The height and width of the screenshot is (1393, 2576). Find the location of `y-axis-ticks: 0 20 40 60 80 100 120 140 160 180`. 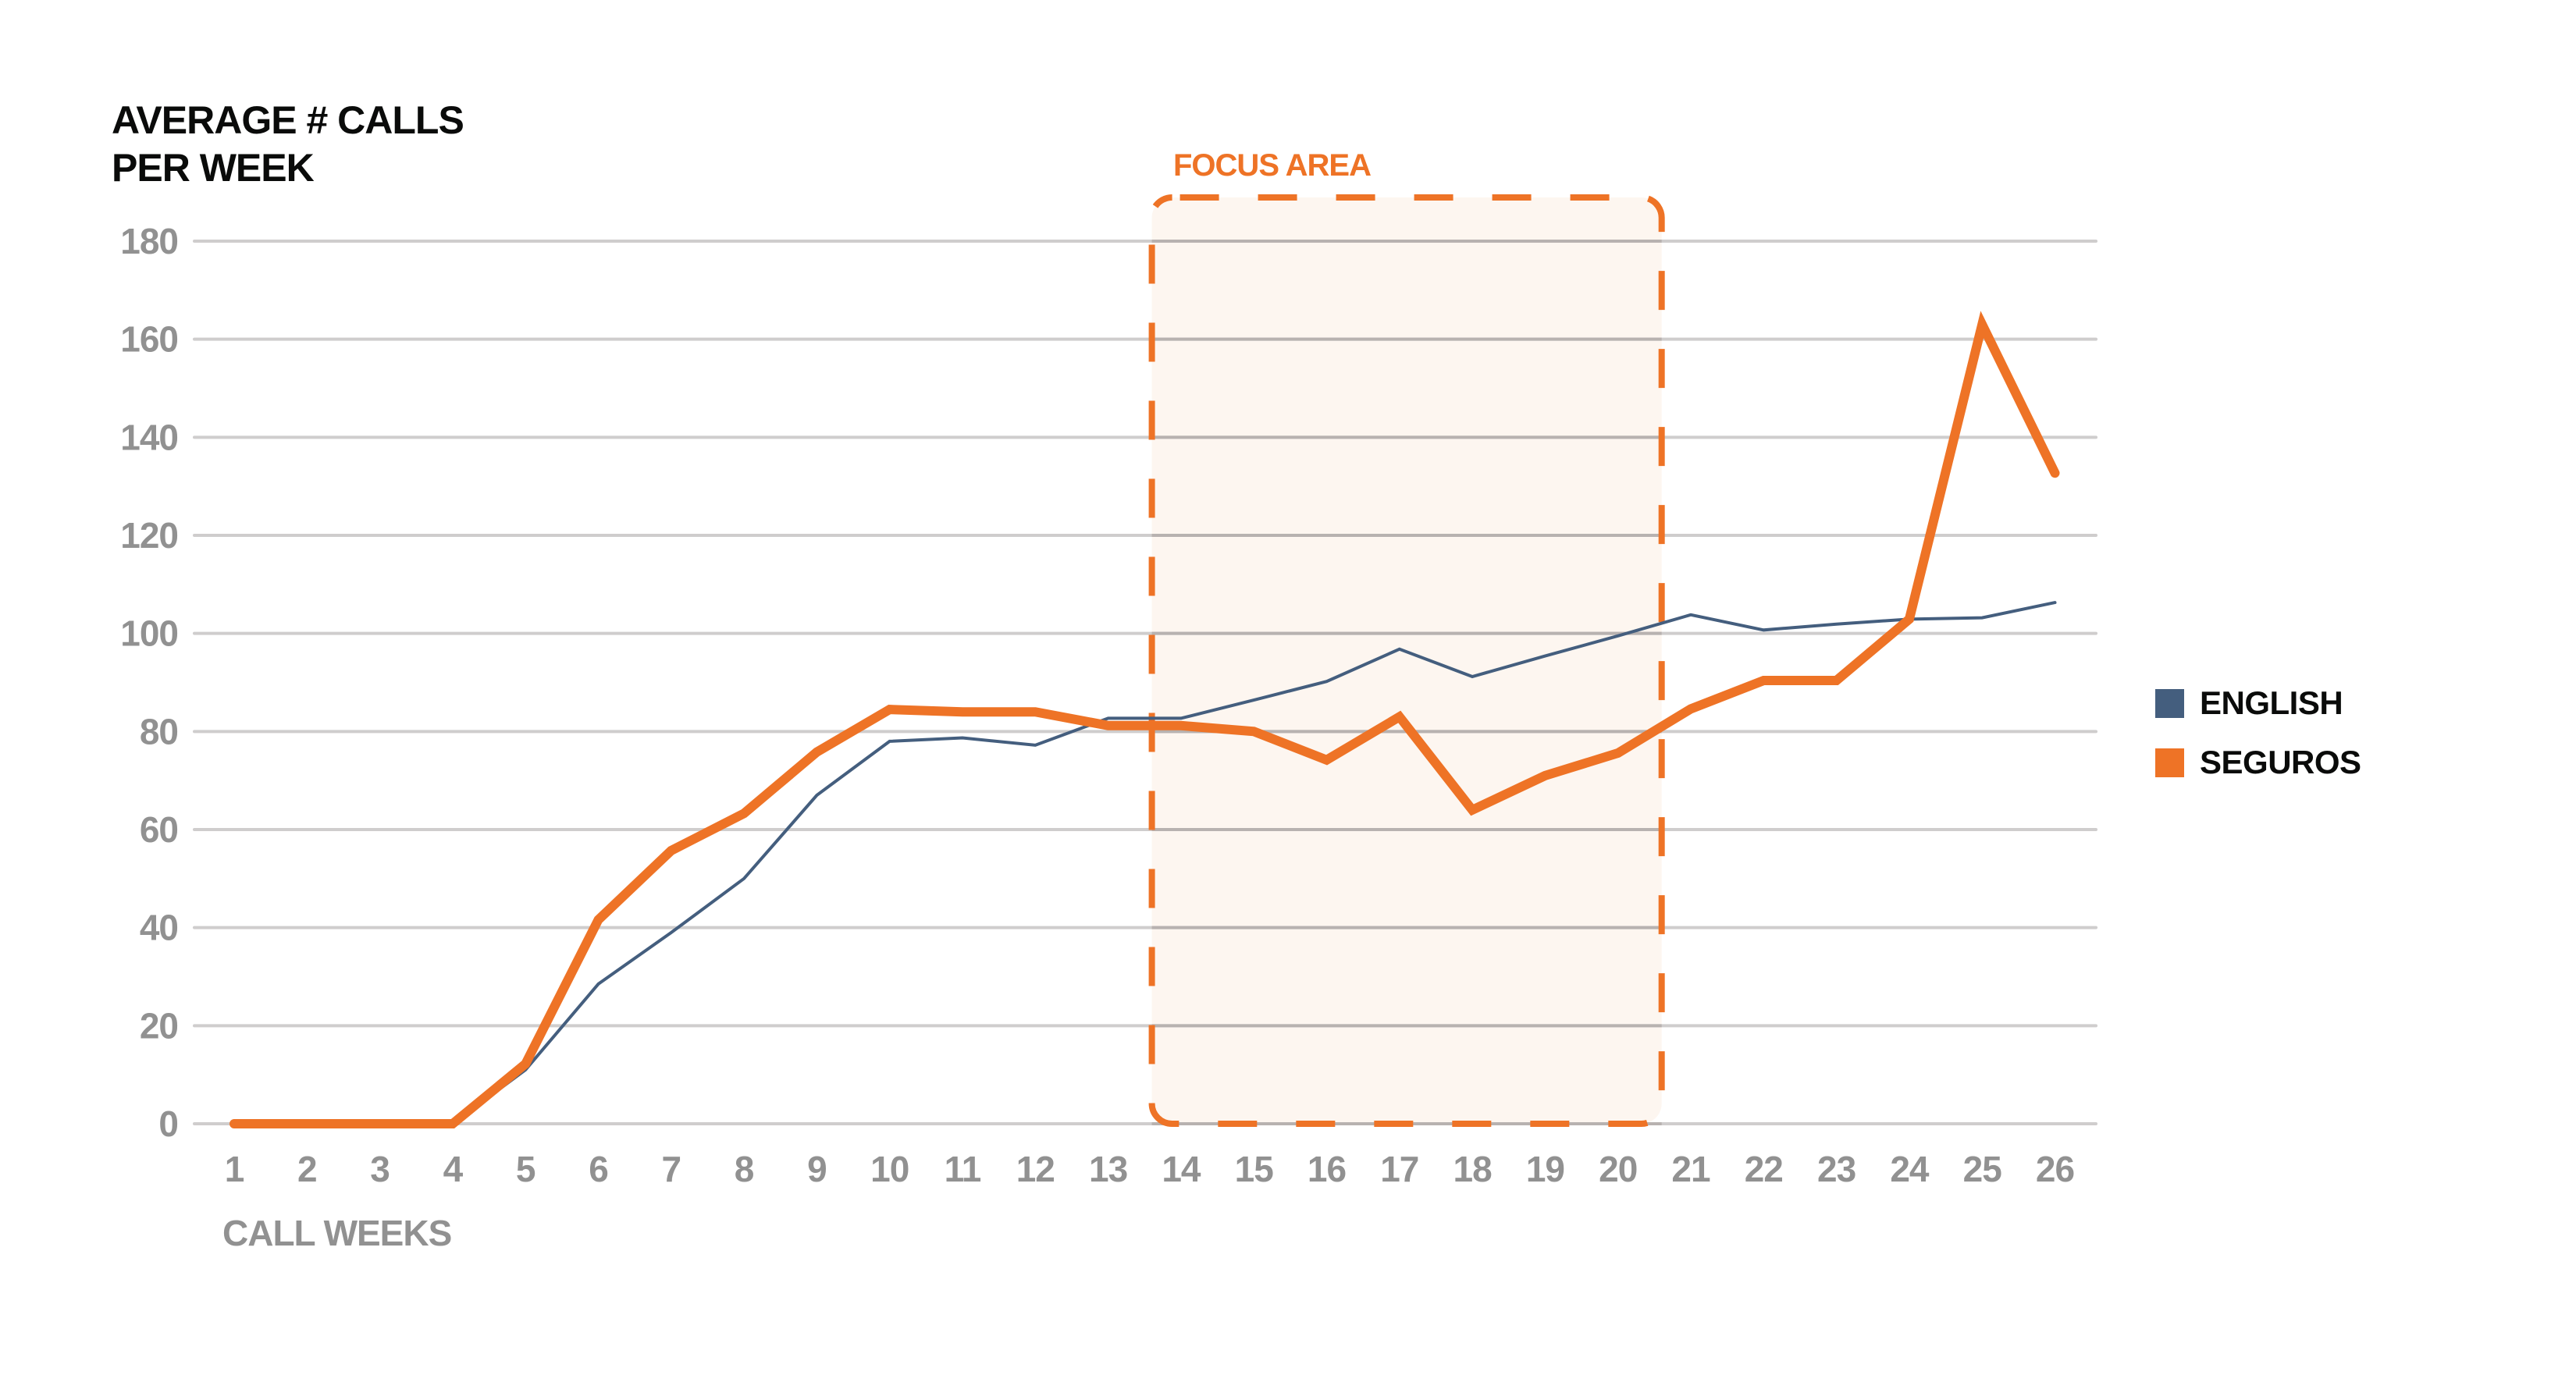

y-axis-ticks: 0 20 40 60 80 100 120 140 160 180 is located at coordinates (149, 683).